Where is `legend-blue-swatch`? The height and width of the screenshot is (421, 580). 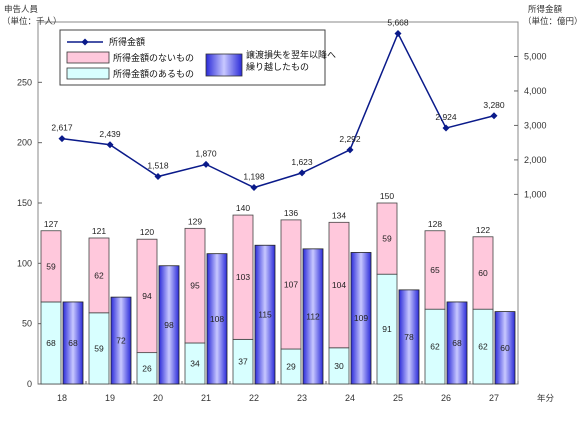
legend-blue-swatch is located at coordinates (224, 65).